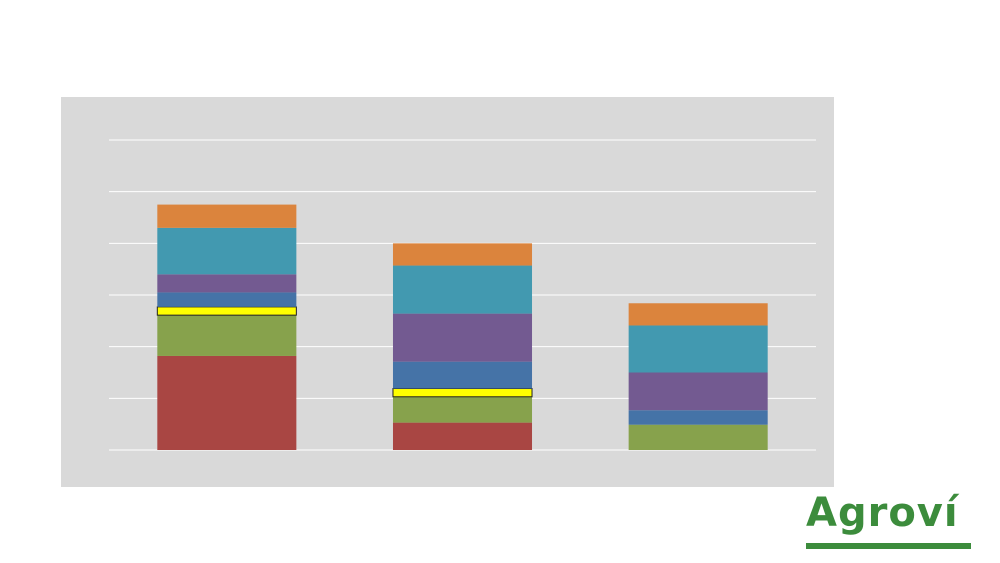  Describe the element at coordinates (882, 513) in the screenshot. I see `logo-text: Agroví` at that location.